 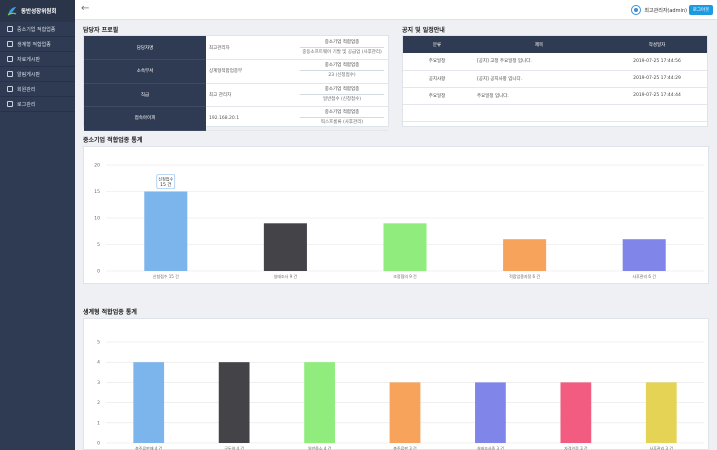 I want to click on table-row: 접속아이피 192.168.20.1 중소기업 적합업종 떡스프롬류 (사후관리), so click(x=236, y=118).